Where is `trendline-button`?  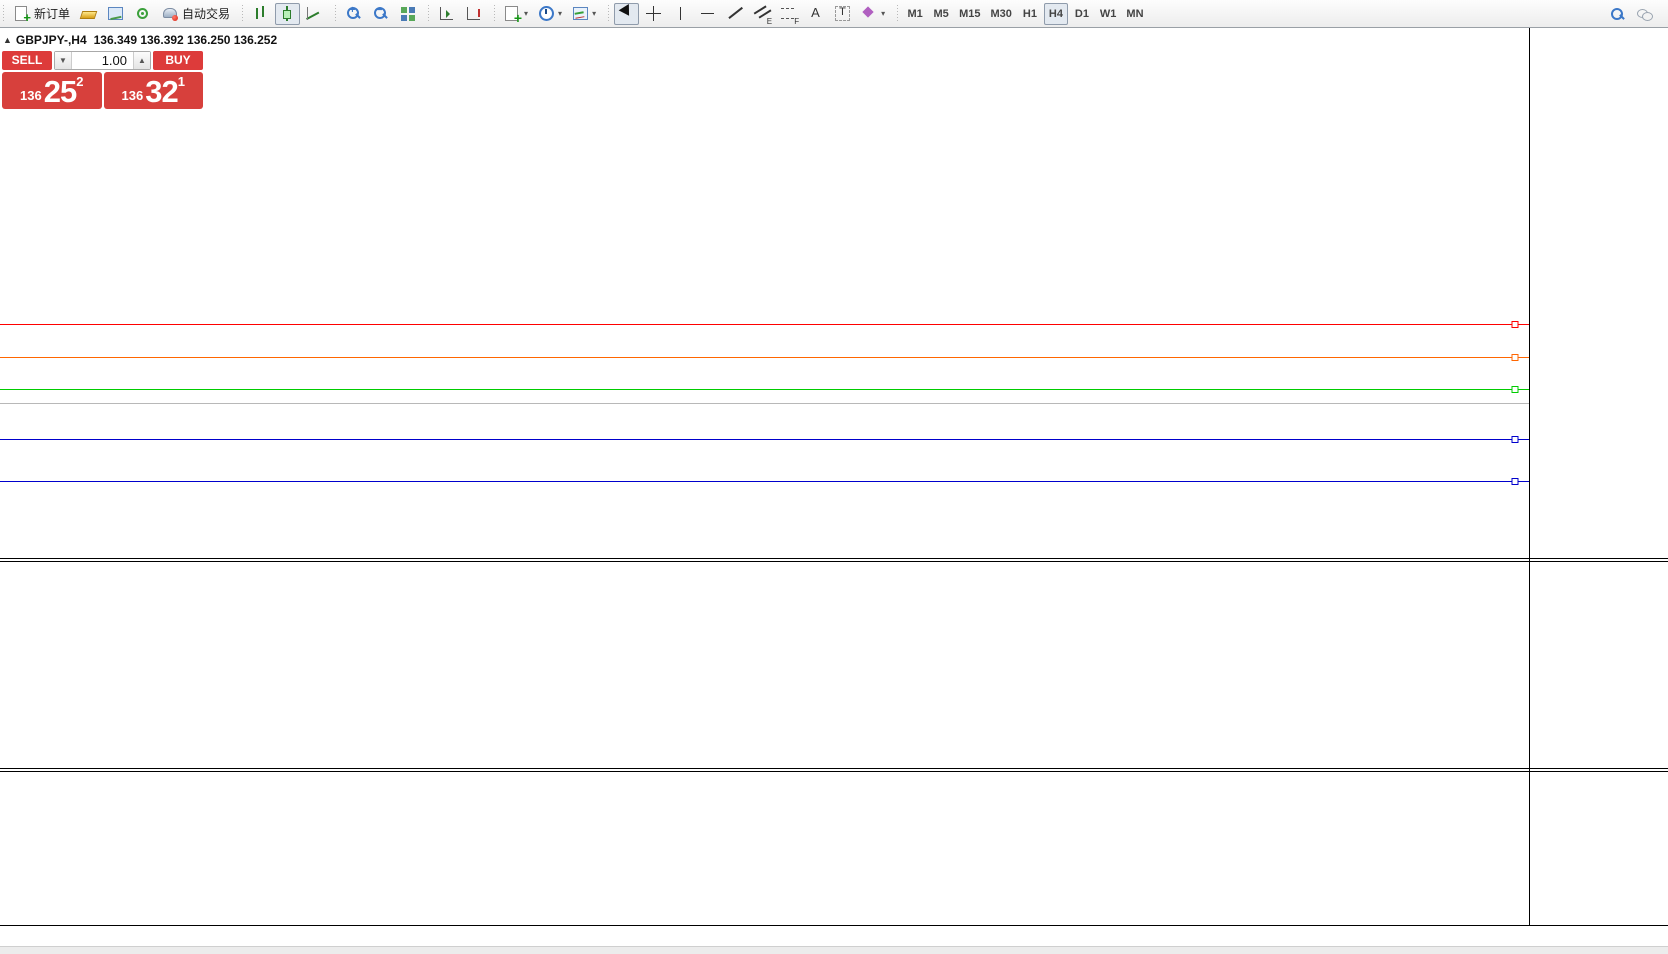
trendline-button is located at coordinates (734, 14).